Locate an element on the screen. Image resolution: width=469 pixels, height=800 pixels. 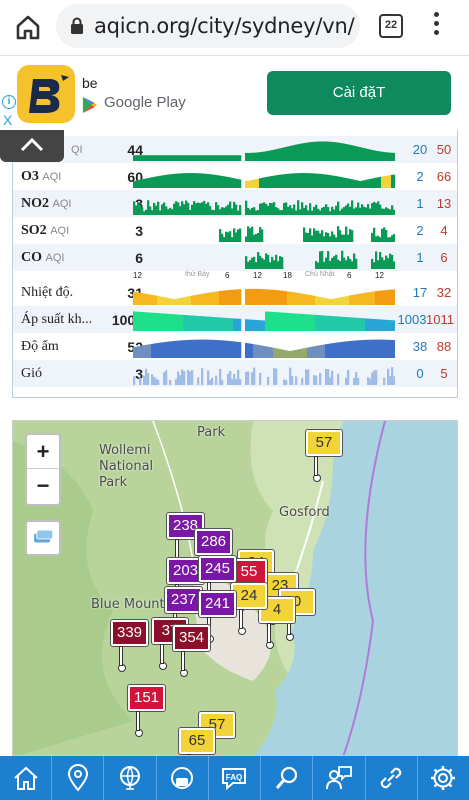
search-nav-button is located at coordinates (287, 778).